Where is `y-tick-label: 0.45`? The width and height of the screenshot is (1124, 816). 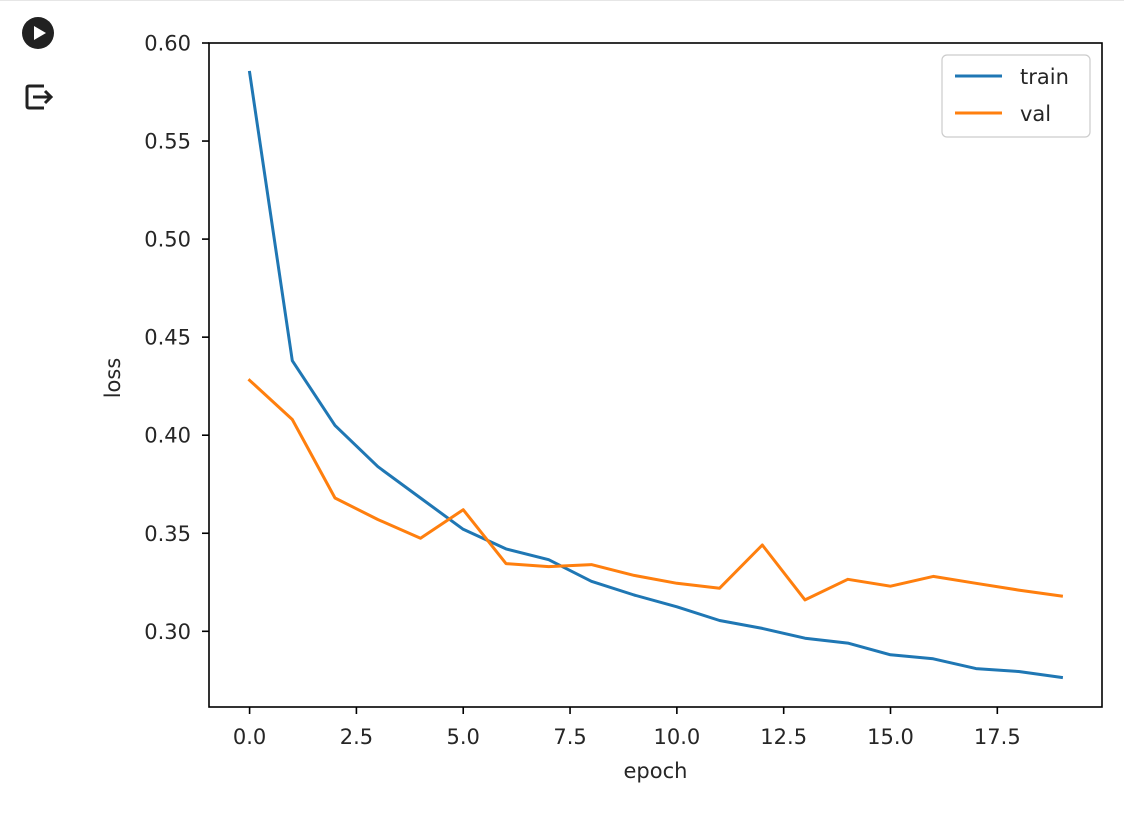
y-tick-label: 0.45 is located at coordinates (167, 338).